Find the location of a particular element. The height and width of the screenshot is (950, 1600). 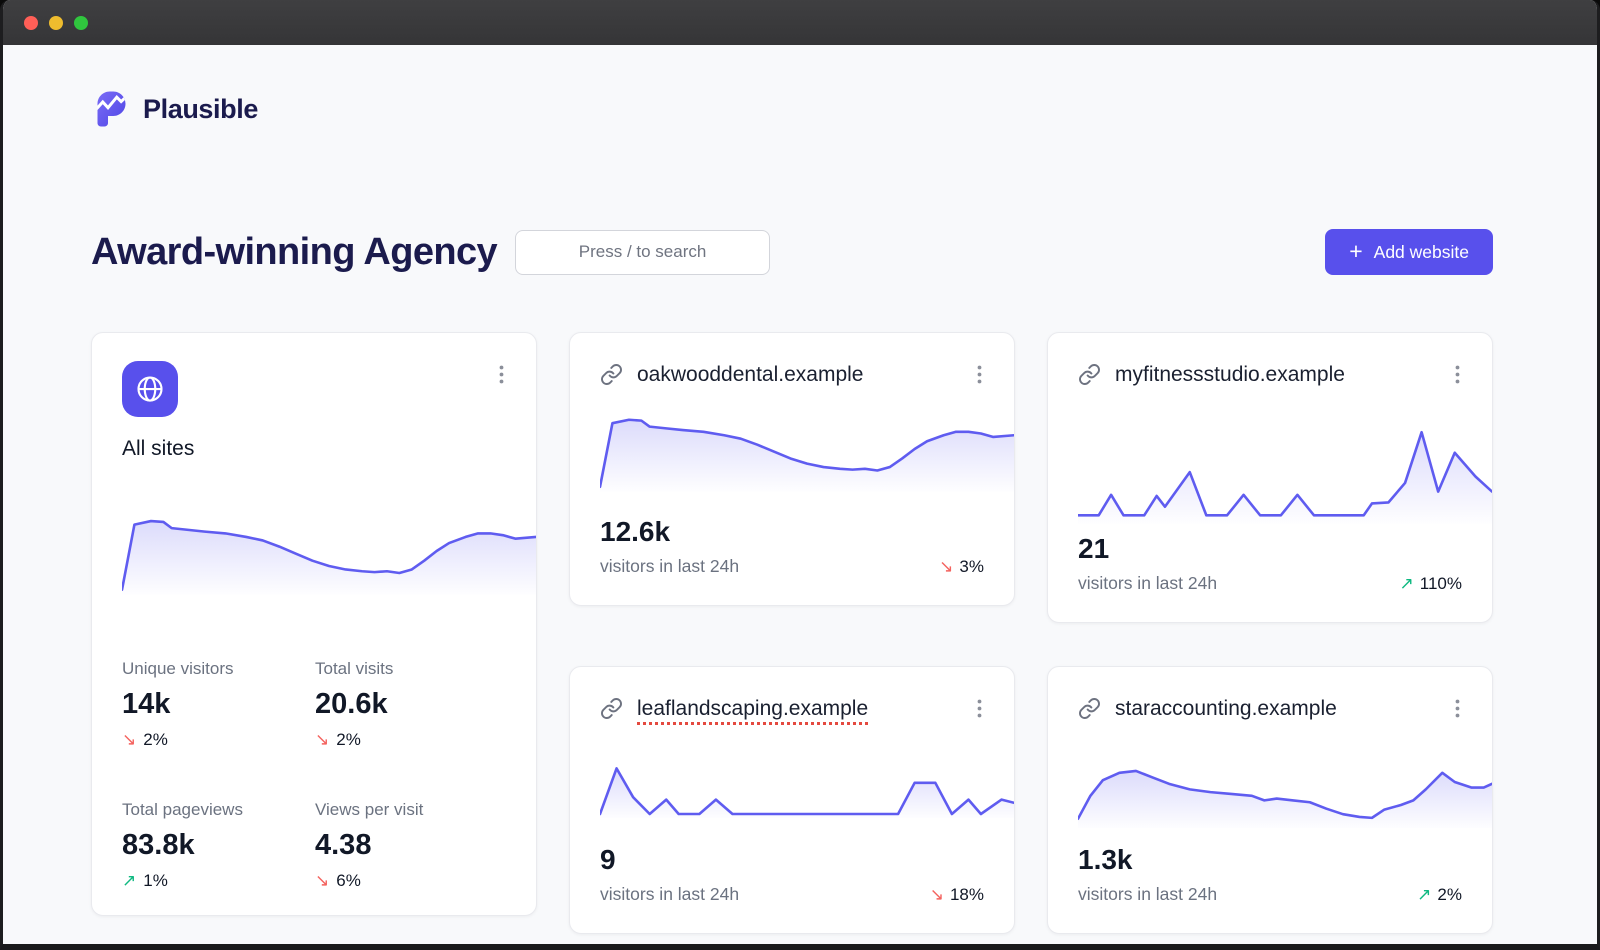

stat-label: Unique visitors is located at coordinates (178, 668).